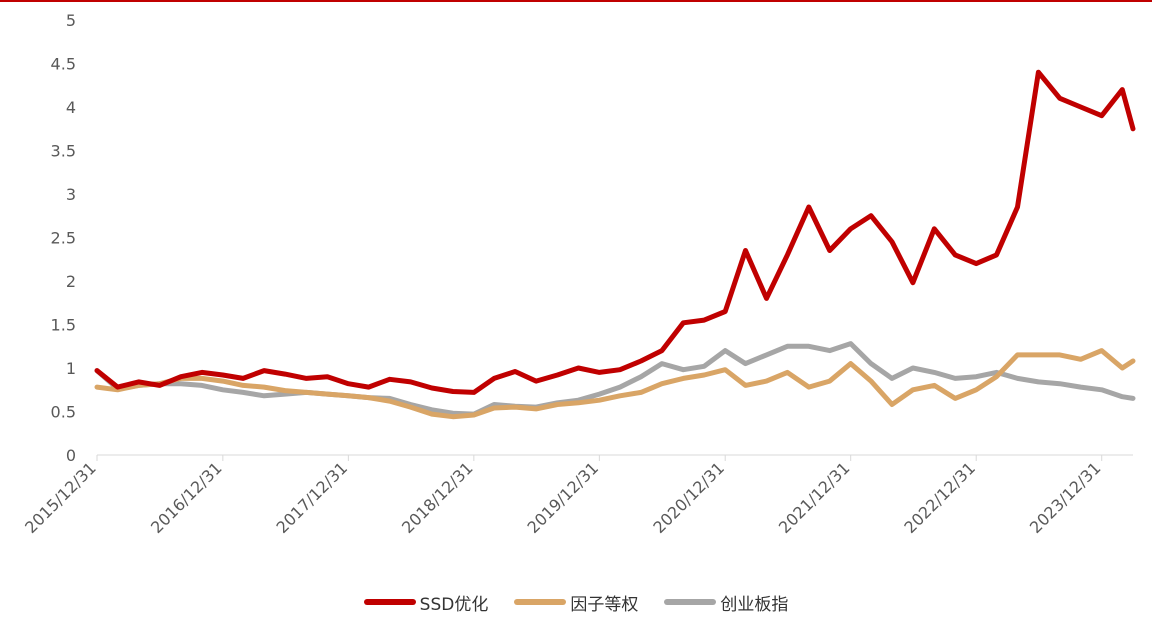 This screenshot has width=1152, height=621. What do you see at coordinates (604, 604) in the screenshot?
I see `legend-label: 因子等权` at bounding box center [604, 604].